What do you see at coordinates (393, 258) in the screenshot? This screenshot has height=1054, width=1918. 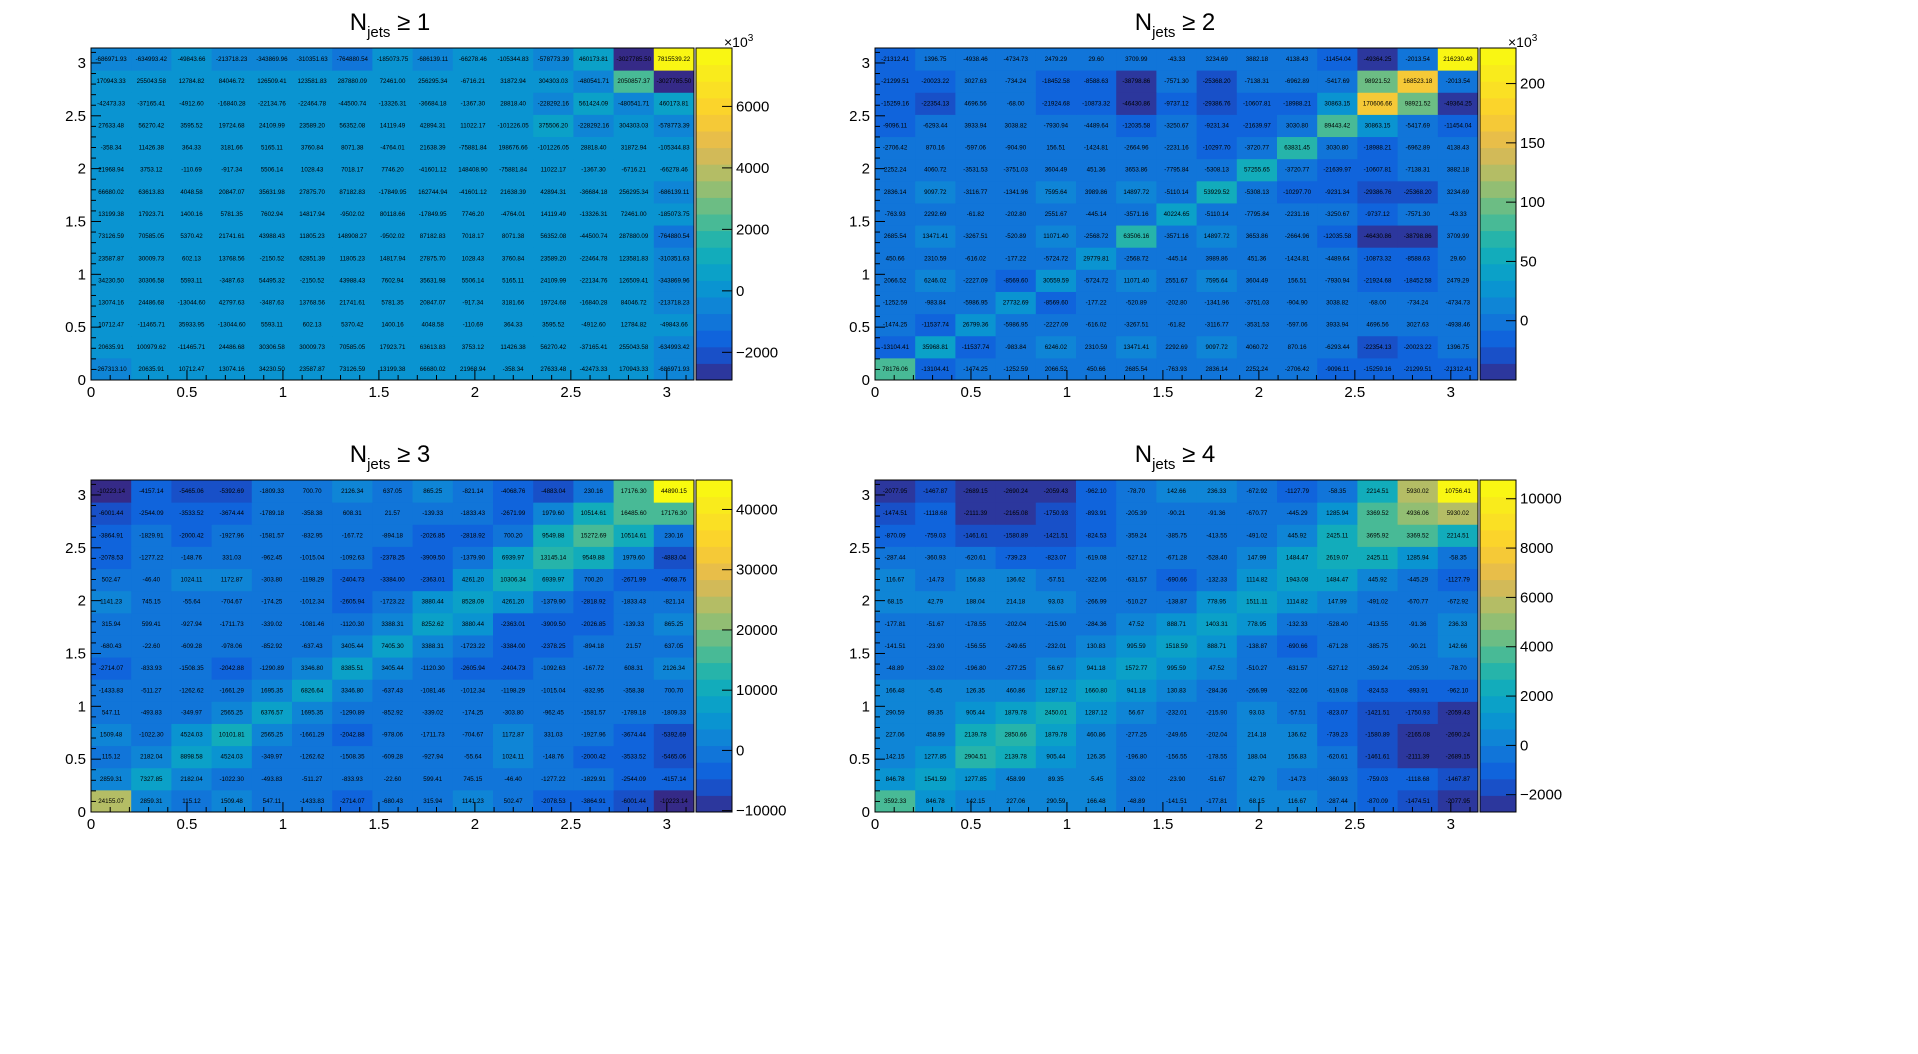 I see `cell-value-label: 14817.94` at bounding box center [393, 258].